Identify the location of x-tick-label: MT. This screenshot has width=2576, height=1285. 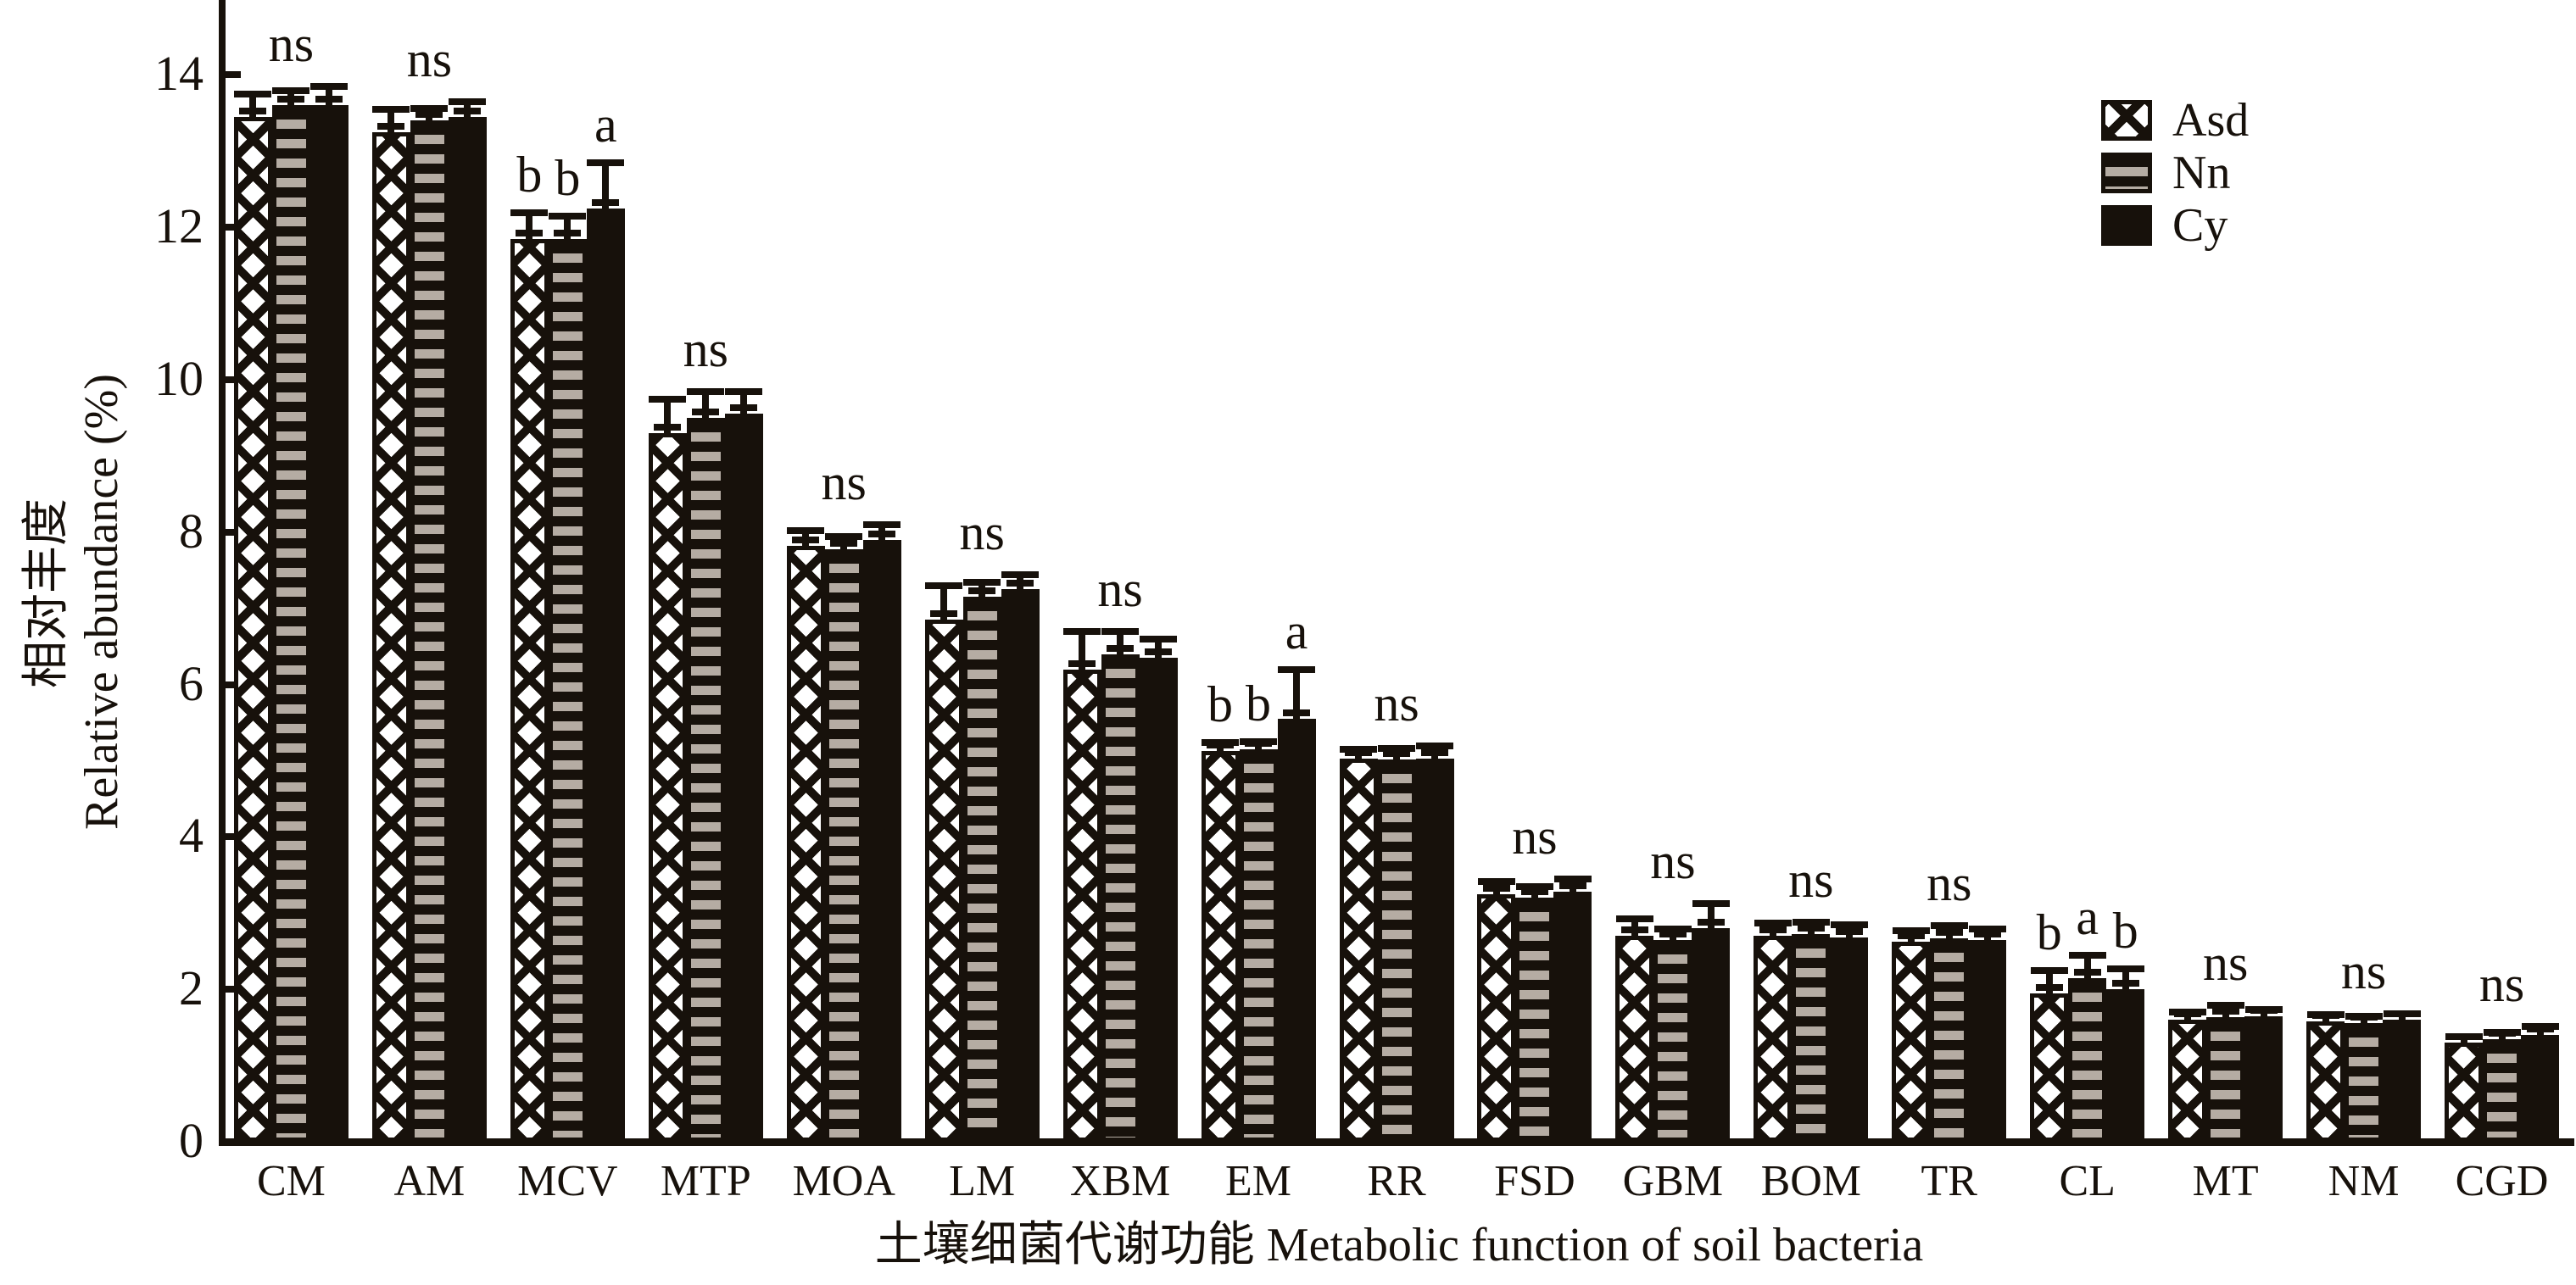
(2225, 1181).